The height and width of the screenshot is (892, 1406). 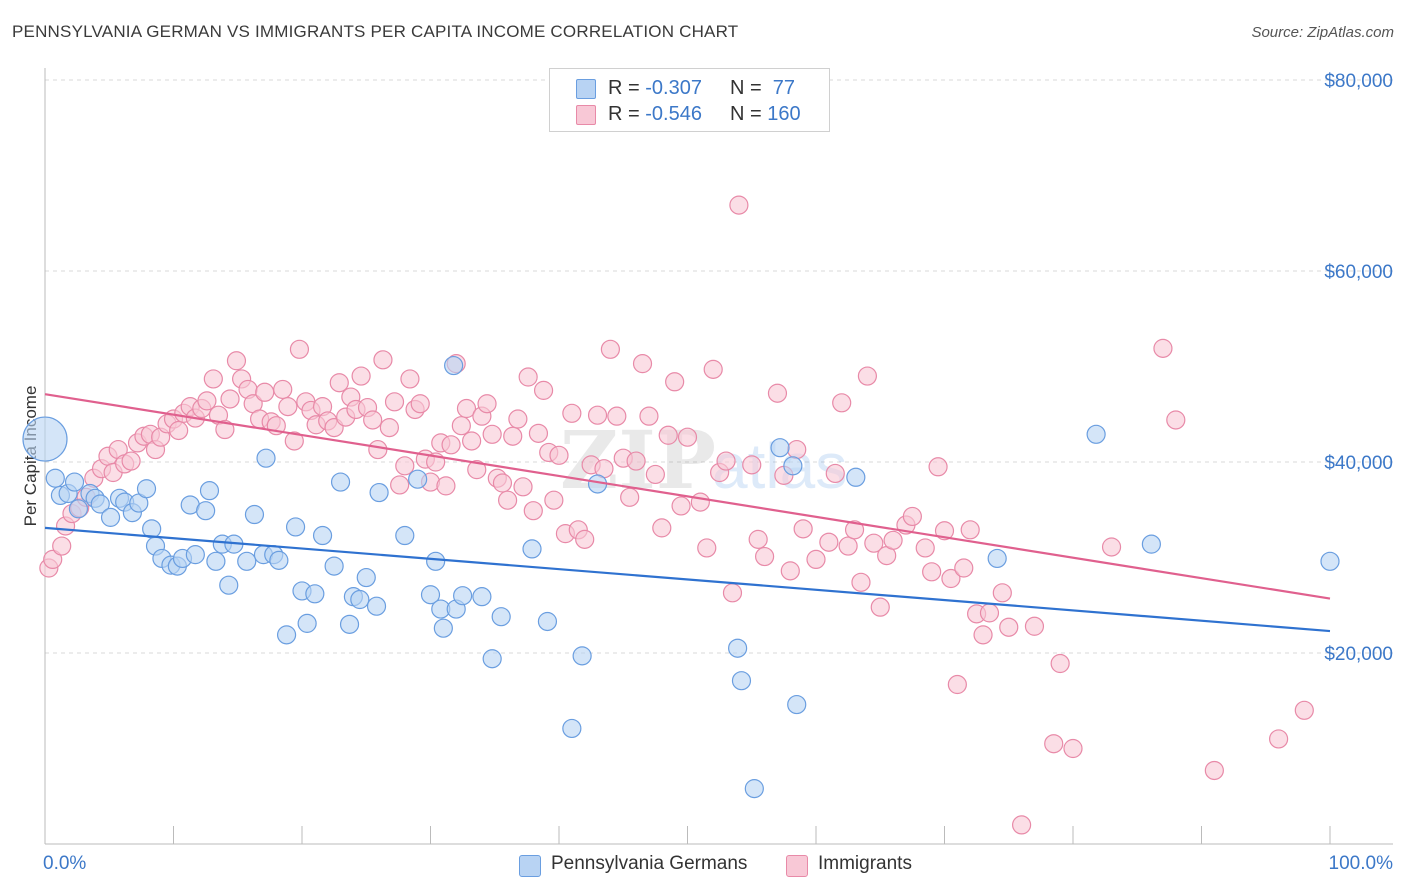 I want to click on pennsylvania-germans-trend-line, so click(x=687, y=579).